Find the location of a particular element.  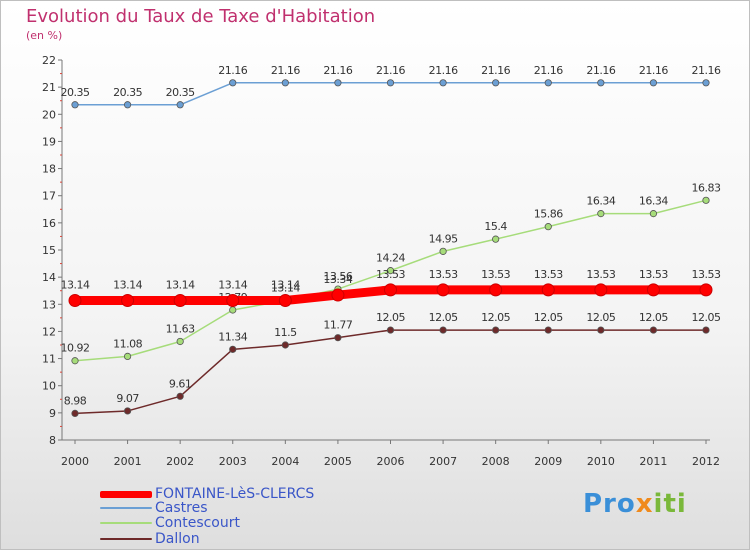

y-tick-label: 18 is located at coordinates (49, 169).